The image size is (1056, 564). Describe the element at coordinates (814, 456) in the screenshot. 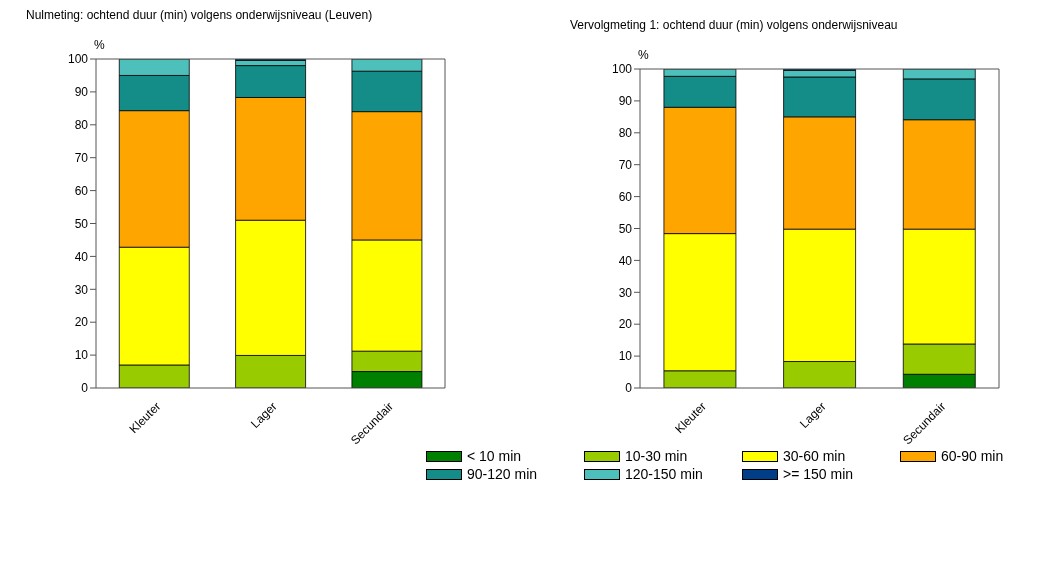

I see `legend-label: 30-60 min` at that location.